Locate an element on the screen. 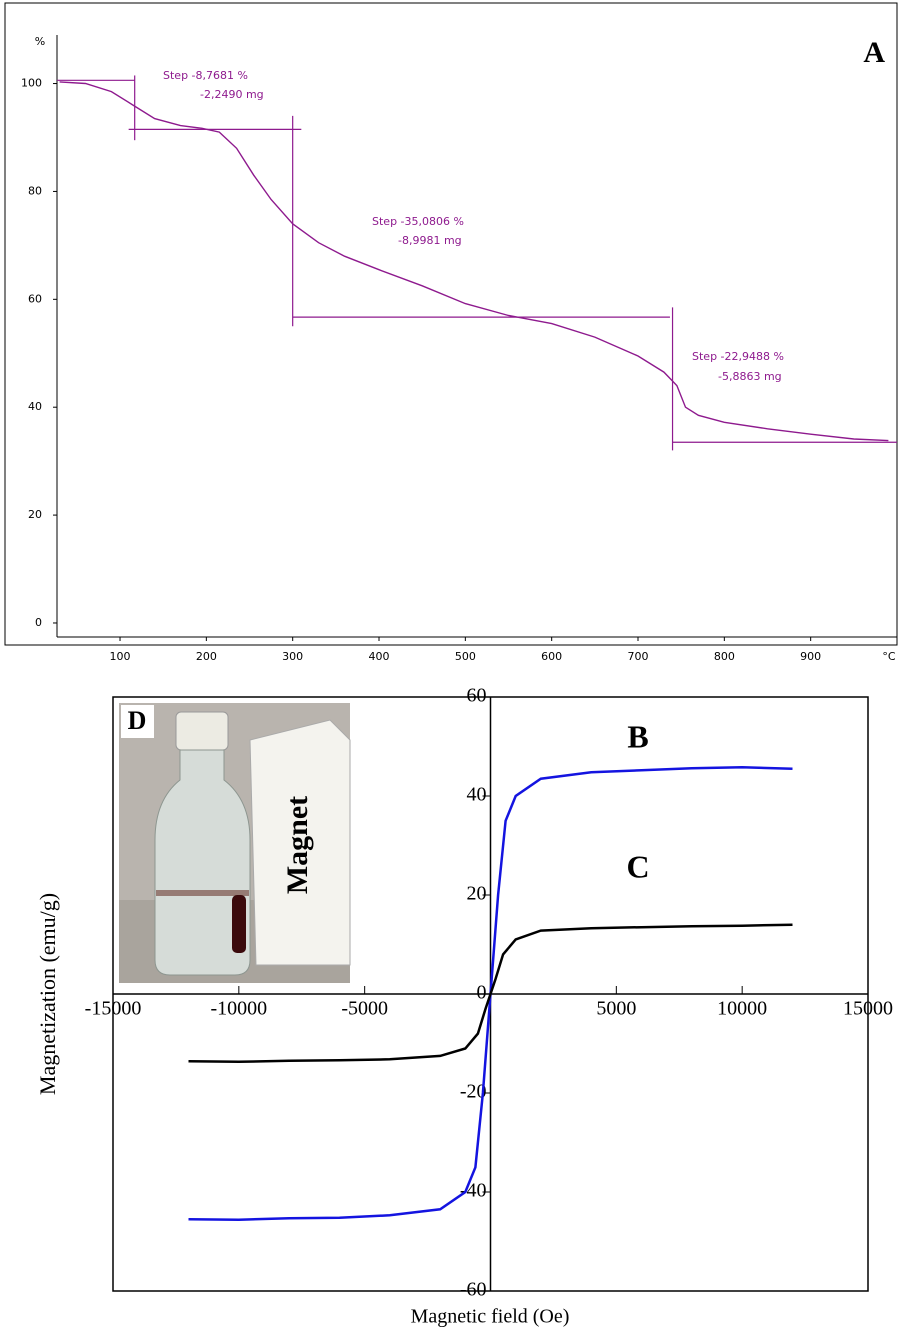  step-annotation: -8,9981 mg is located at coordinates (430, 240).